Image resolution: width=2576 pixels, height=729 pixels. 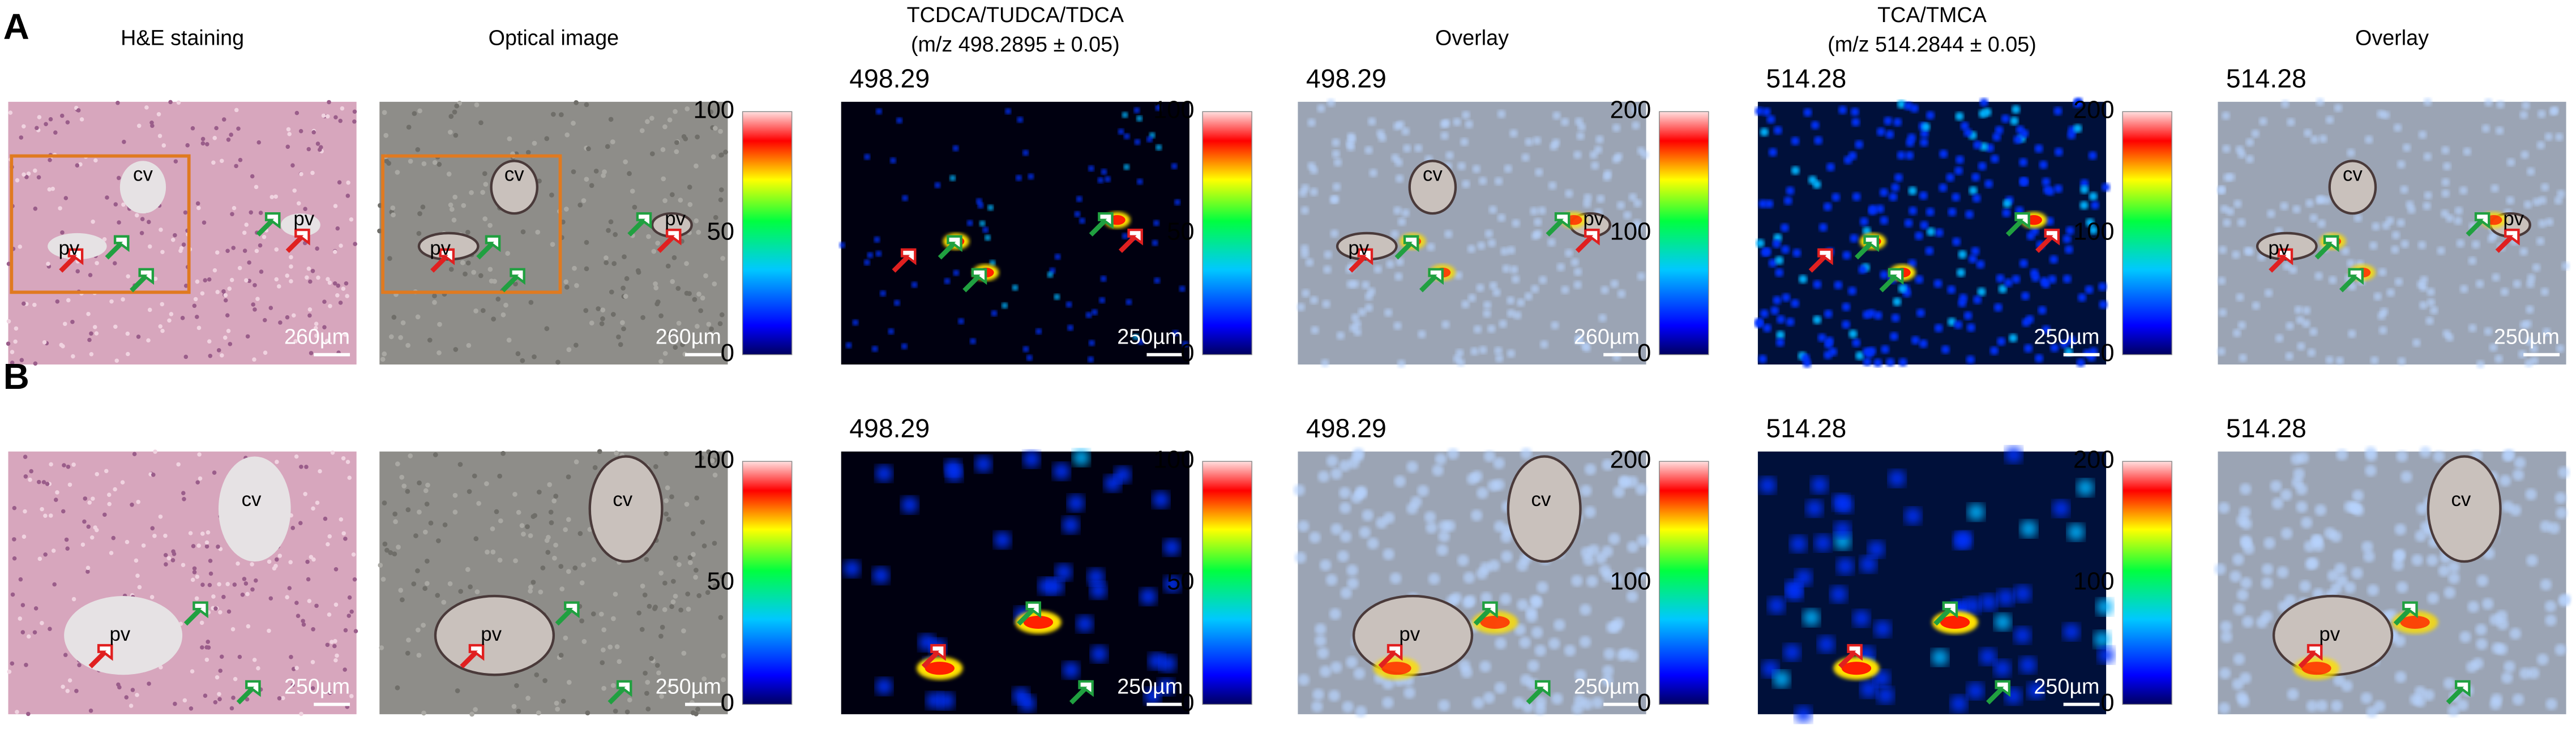 What do you see at coordinates (2352, 188) in the screenshot?
I see `vessel` at bounding box center [2352, 188].